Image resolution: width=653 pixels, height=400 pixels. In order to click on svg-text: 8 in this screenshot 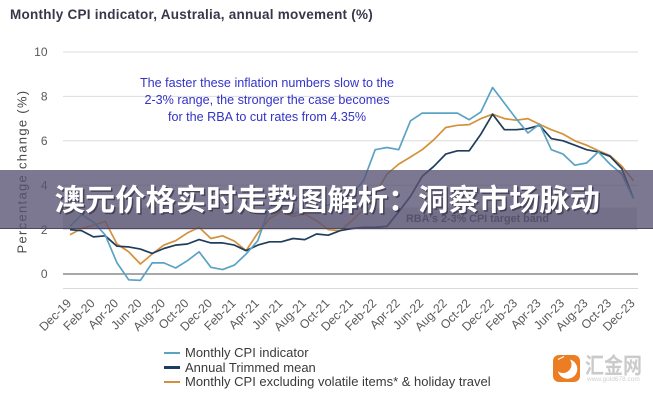, I will do `click(44, 97)`.